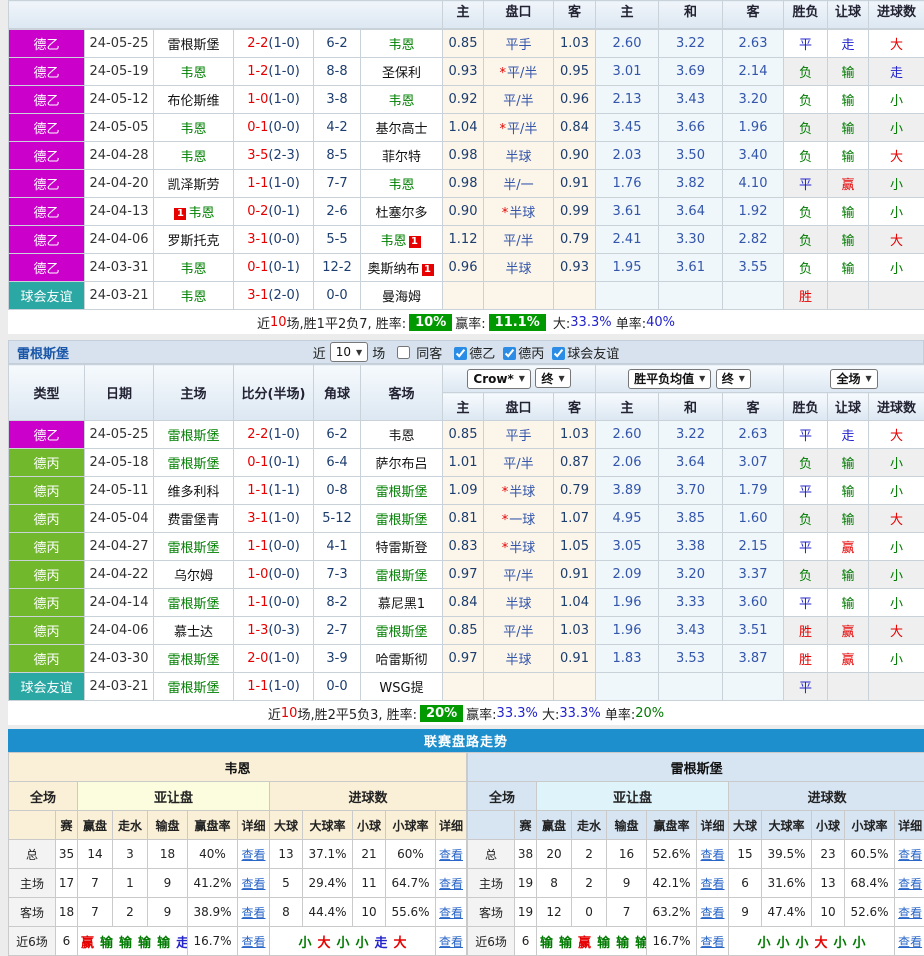 The width and height of the screenshot is (924, 956). Describe the element at coordinates (806, 156) in the screenshot. I see `result-cell: 负` at that location.